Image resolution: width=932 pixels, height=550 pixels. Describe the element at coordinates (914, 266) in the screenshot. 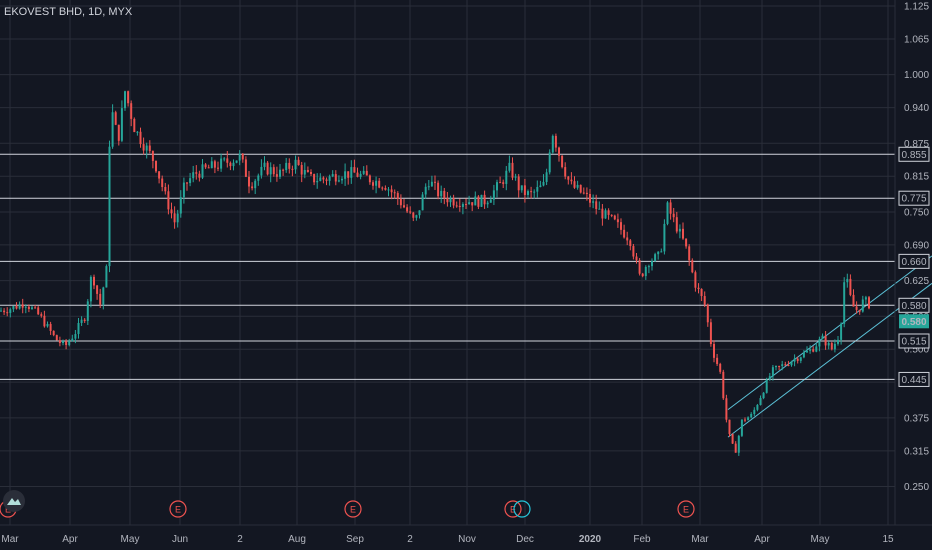

I see `price-axis-tags: 0.855 0.775 0.660 0.580 0.515 0.445 0.580` at that location.